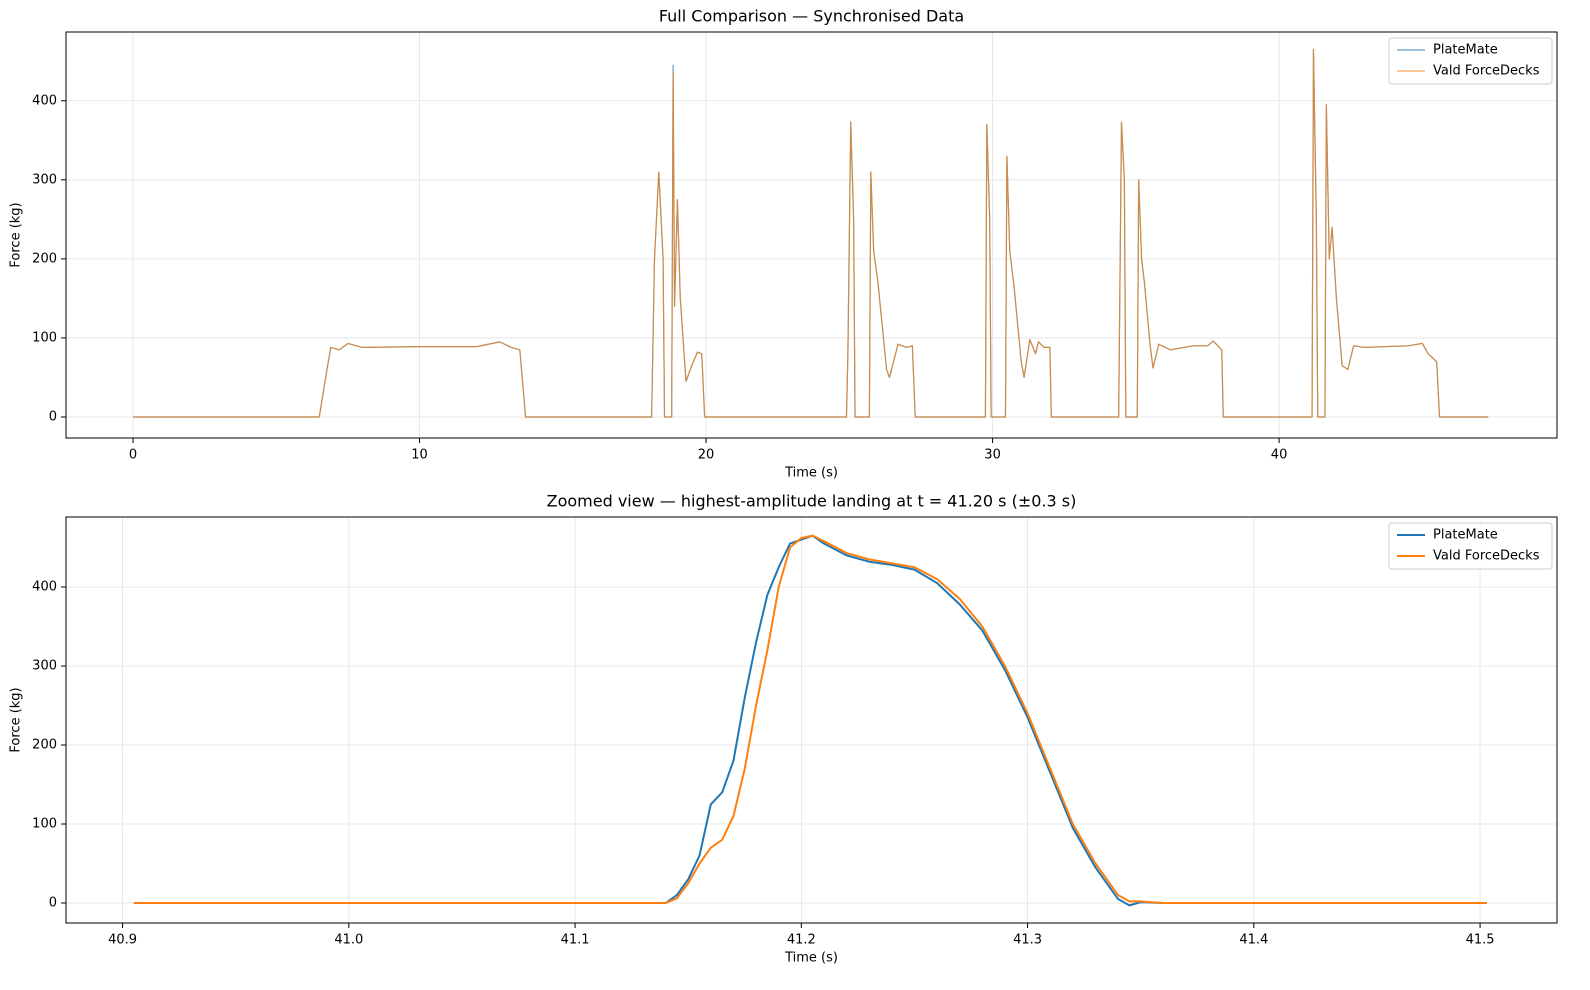 Image resolution: width=1590 pixels, height=990 pixels. Describe the element at coordinates (1279, 455) in the screenshot. I see `x-tick-label: 40` at that location.